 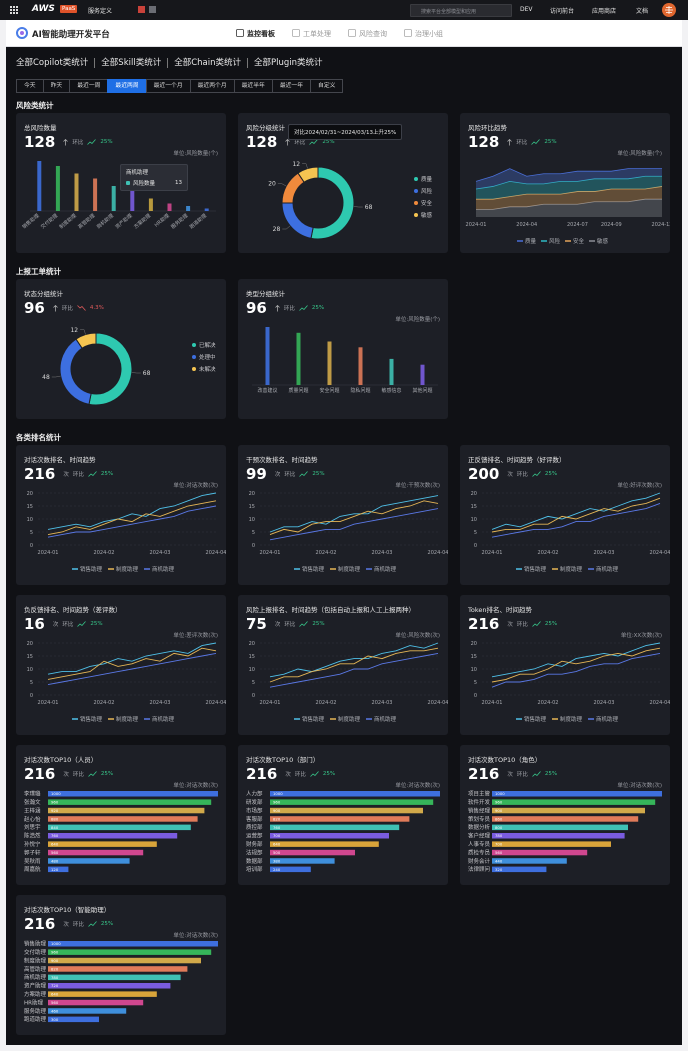 I want to click on x-tick-label: 改善建议, so click(x=267, y=390).